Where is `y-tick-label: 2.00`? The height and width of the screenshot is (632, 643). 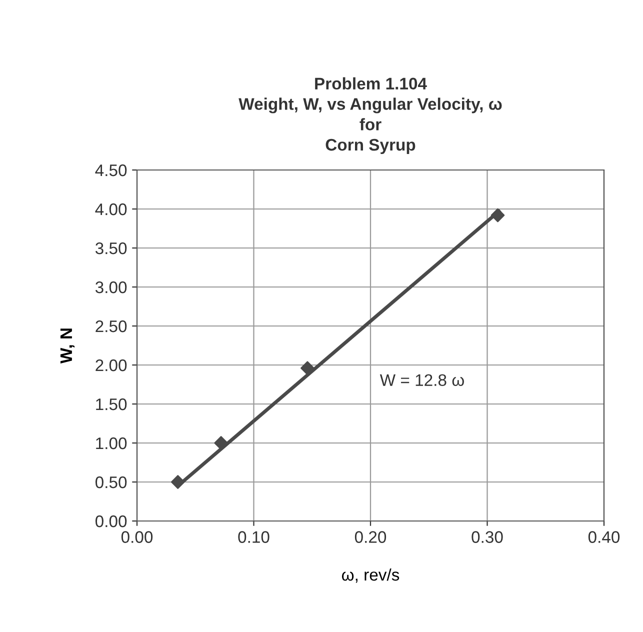 y-tick-label: 2.00 is located at coordinates (111, 365).